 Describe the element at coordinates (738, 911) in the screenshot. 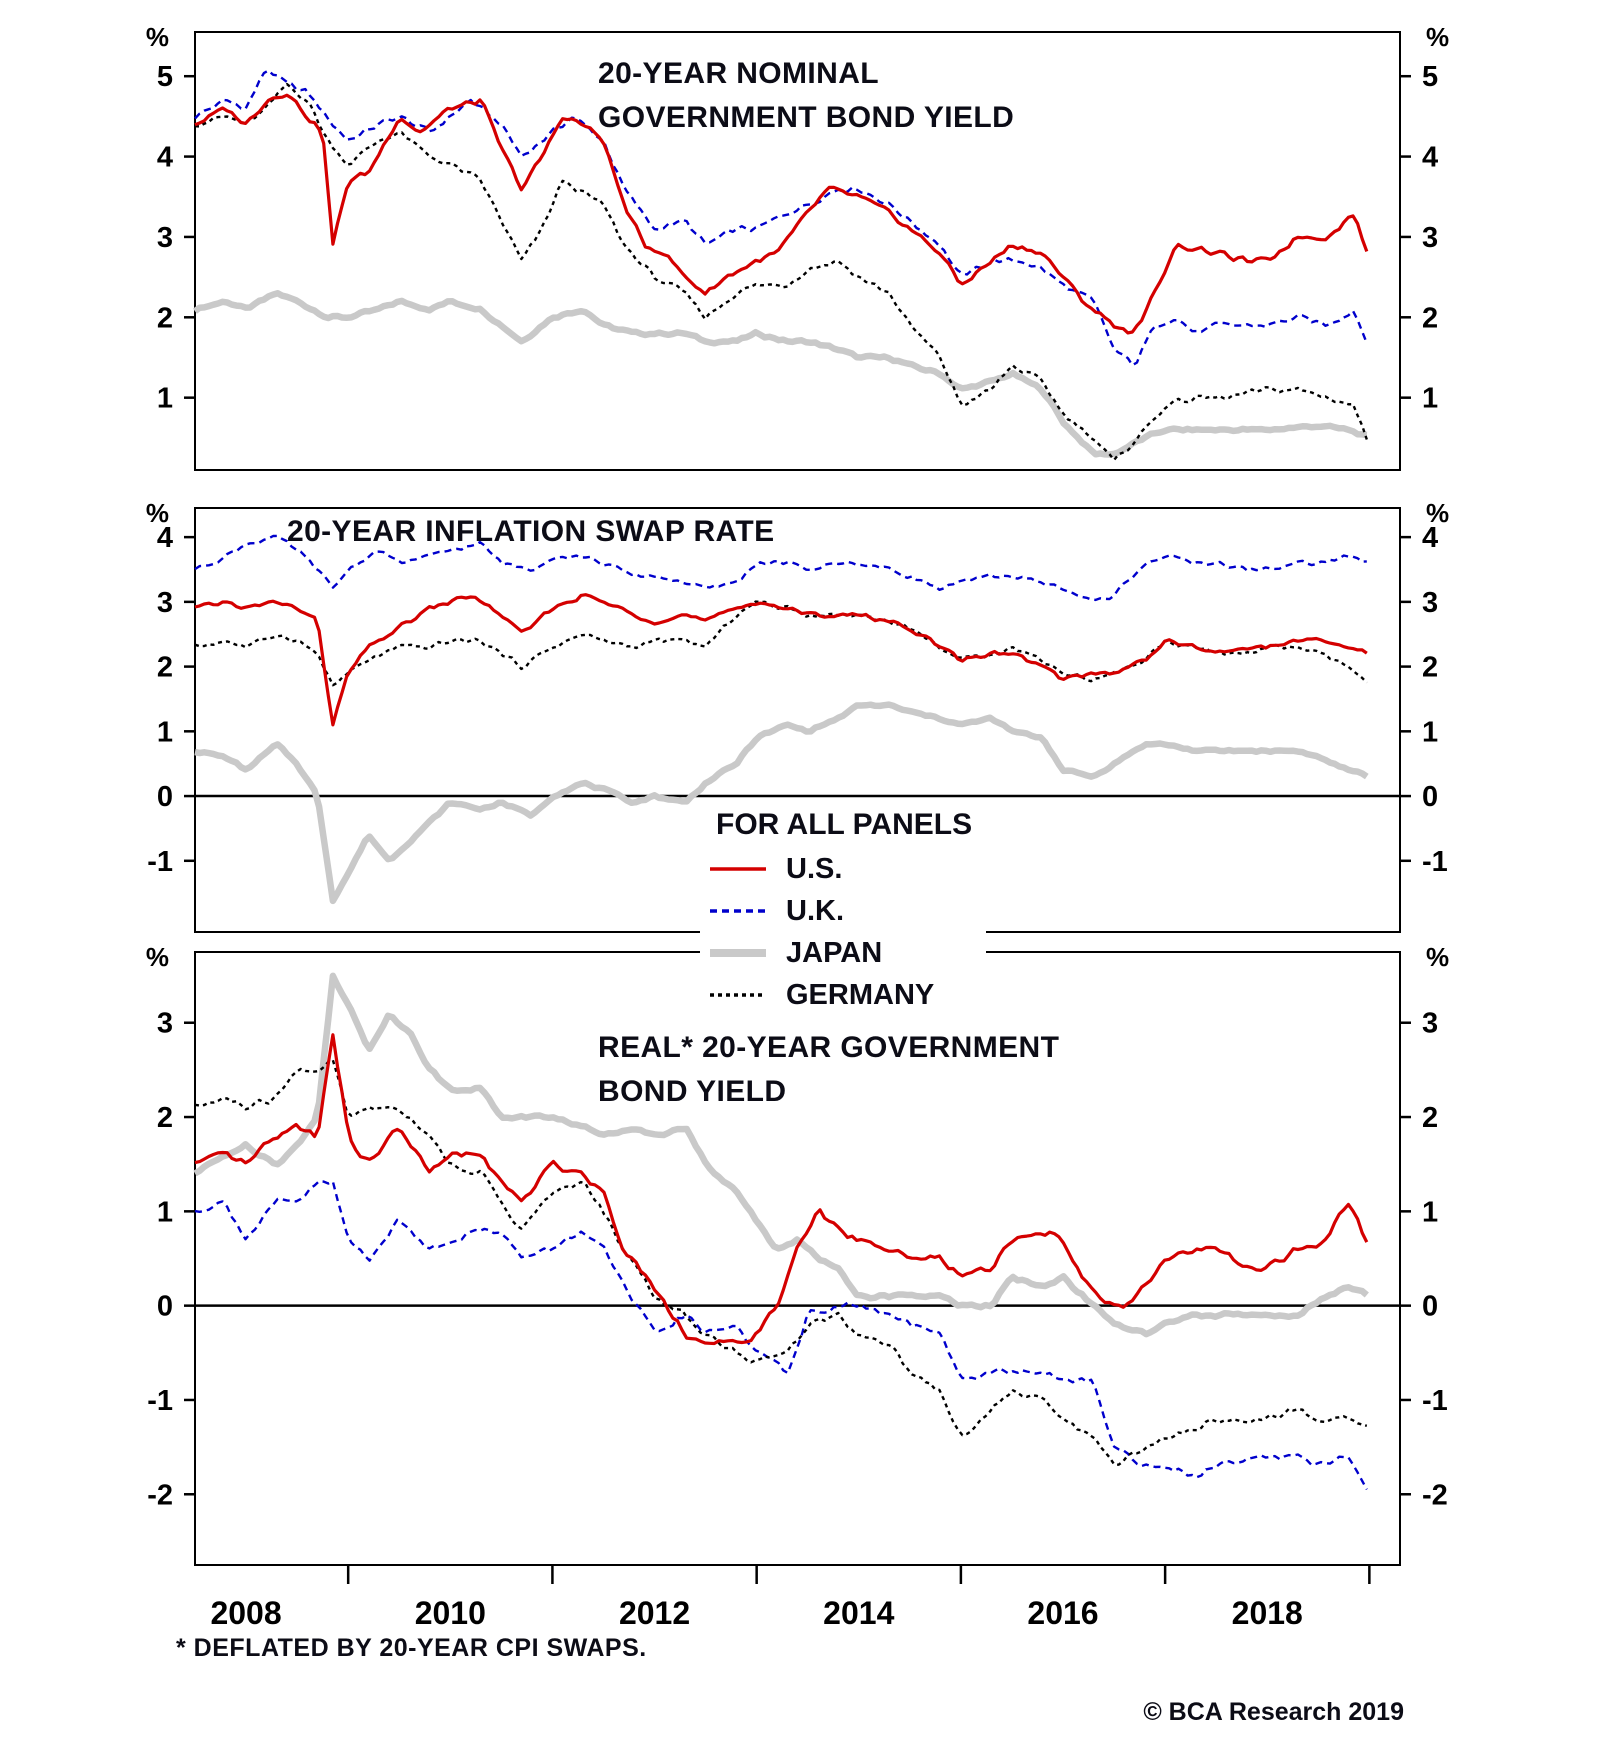

I see `uk-line-sample-icon` at that location.